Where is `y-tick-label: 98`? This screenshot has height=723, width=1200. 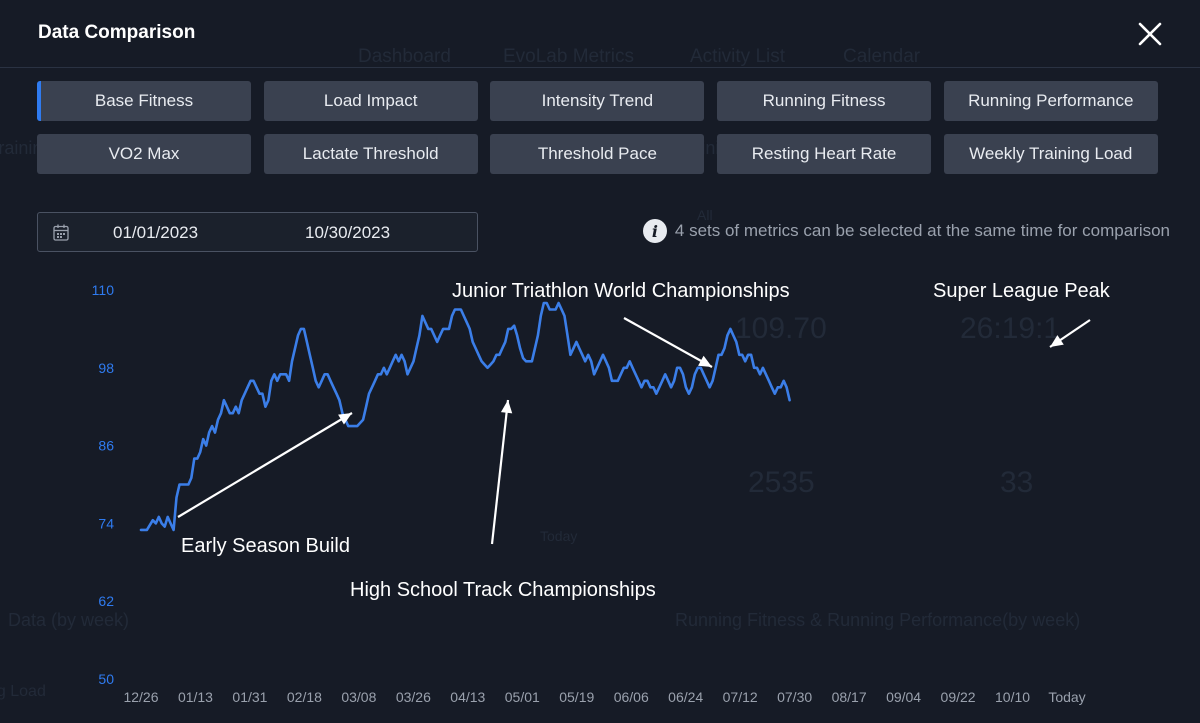 y-tick-label: 98 is located at coordinates (106, 368).